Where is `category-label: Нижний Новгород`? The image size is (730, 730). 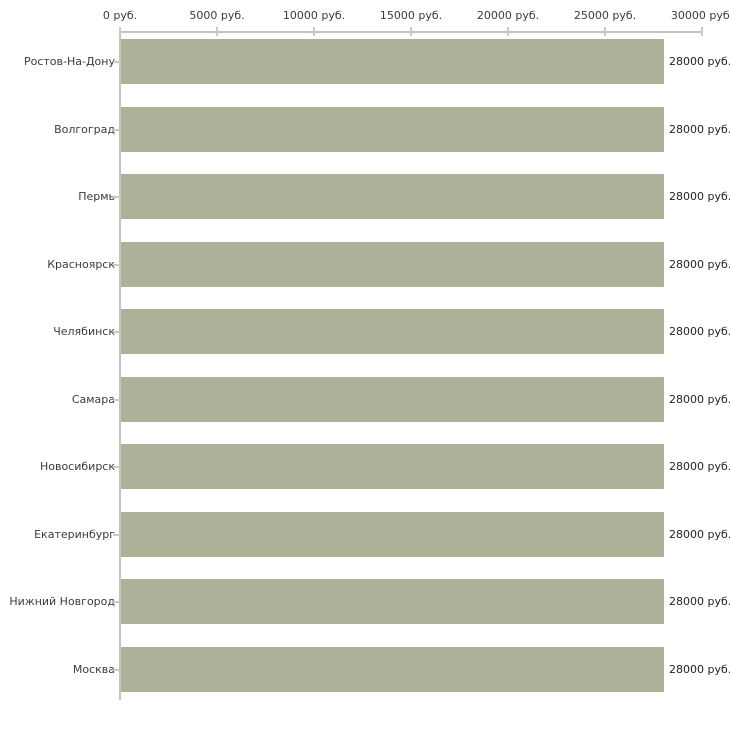
category-label: Нижний Новгород is located at coordinates (62, 601).